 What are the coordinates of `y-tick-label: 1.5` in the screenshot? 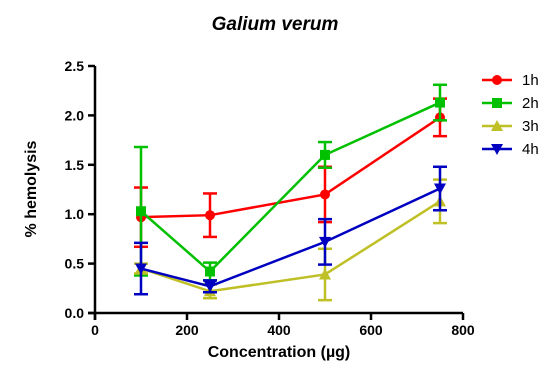 It's located at (75, 165).